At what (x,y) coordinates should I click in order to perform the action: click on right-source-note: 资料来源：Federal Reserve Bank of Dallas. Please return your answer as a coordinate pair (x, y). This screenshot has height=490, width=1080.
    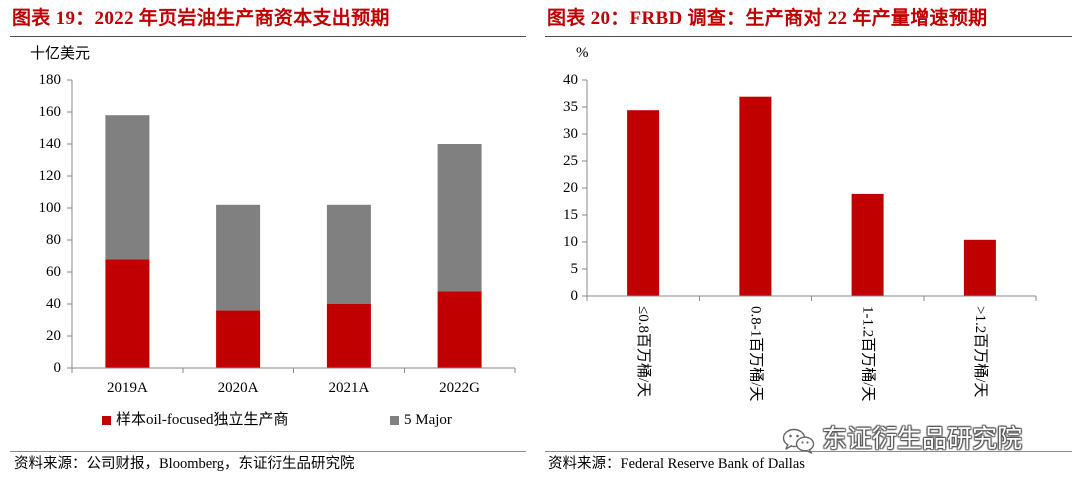
    Looking at the image, I should click on (676, 464).